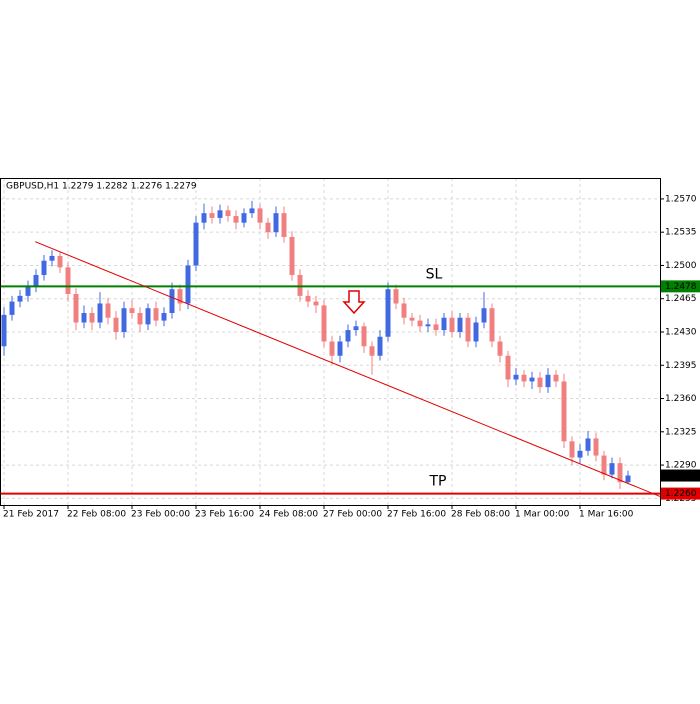 The height and width of the screenshot is (704, 700). Describe the element at coordinates (681, 432) in the screenshot. I see `y-tick-label: 1.2325` at that location.